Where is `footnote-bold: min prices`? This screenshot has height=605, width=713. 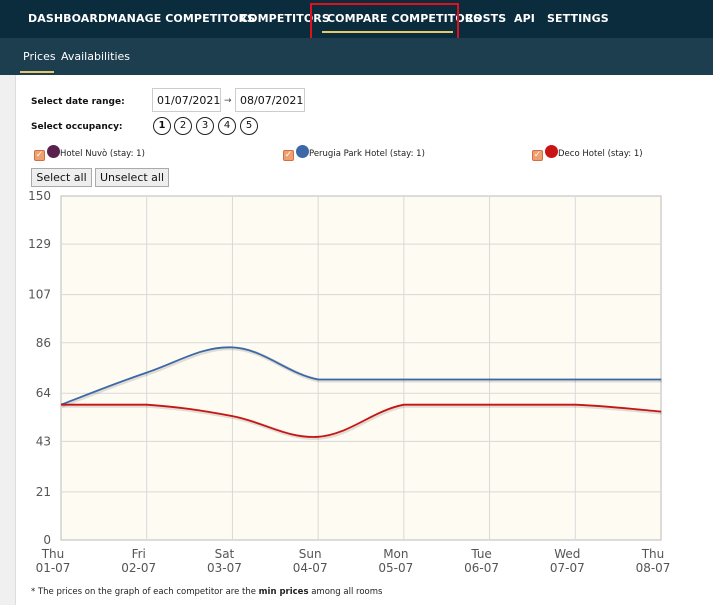 footnote-bold: min prices is located at coordinates (283, 592).